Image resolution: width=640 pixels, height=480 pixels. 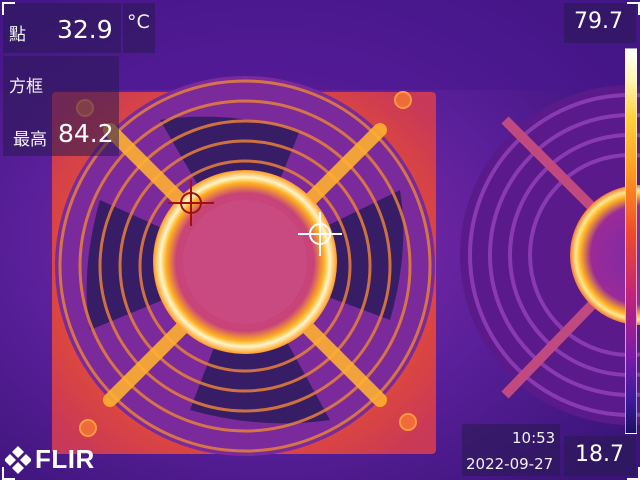 I want to click on corner-mark-bottom-left, so click(x=8, y=473).